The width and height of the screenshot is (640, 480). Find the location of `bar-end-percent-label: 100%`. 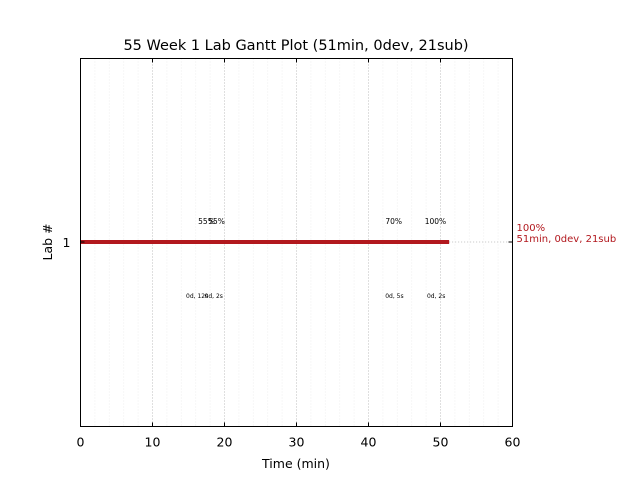

bar-end-percent-label: 100% is located at coordinates (531, 228).